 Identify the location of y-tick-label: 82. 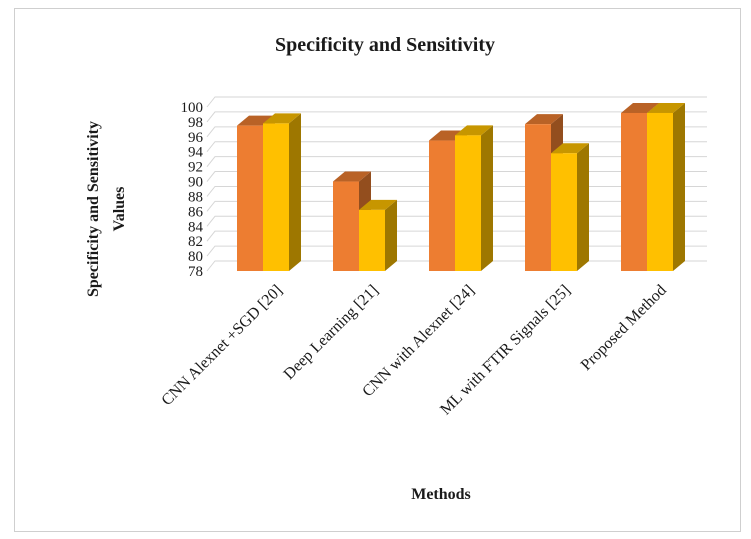
(195, 242).